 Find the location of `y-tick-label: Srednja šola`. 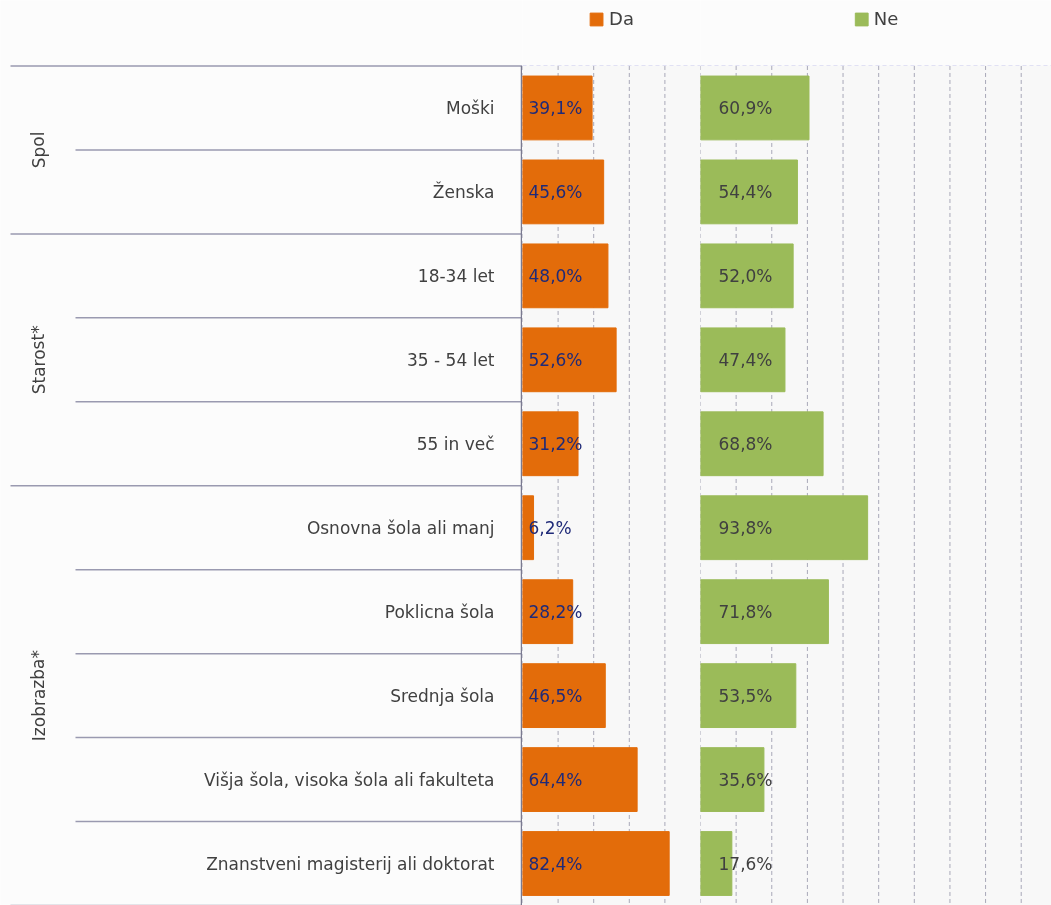

y-tick-label: Srednja šola is located at coordinates (442, 695).